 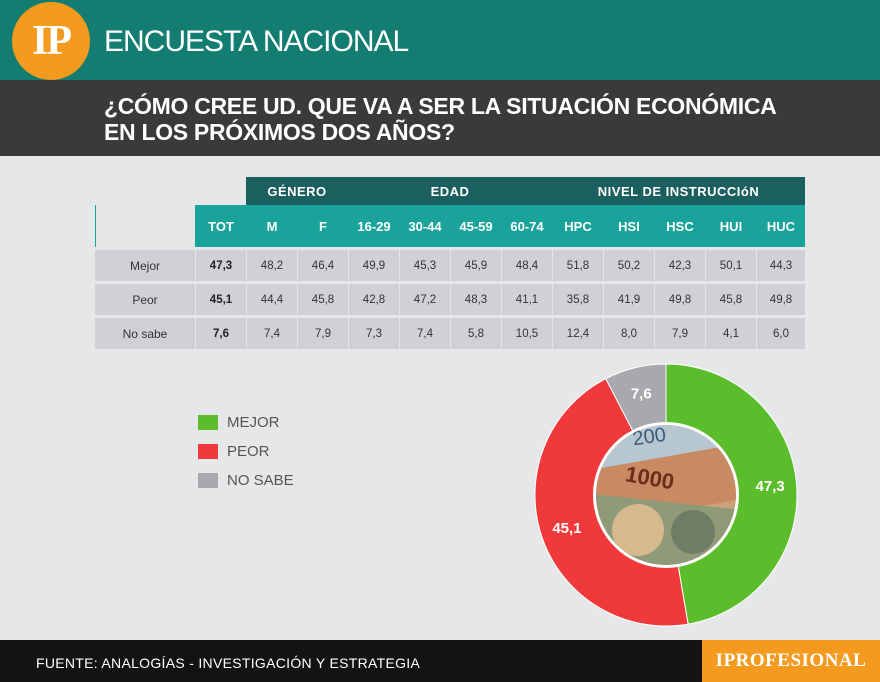 What do you see at coordinates (424, 226) in the screenshot?
I see `col-header-30-44: 30-44` at bounding box center [424, 226].